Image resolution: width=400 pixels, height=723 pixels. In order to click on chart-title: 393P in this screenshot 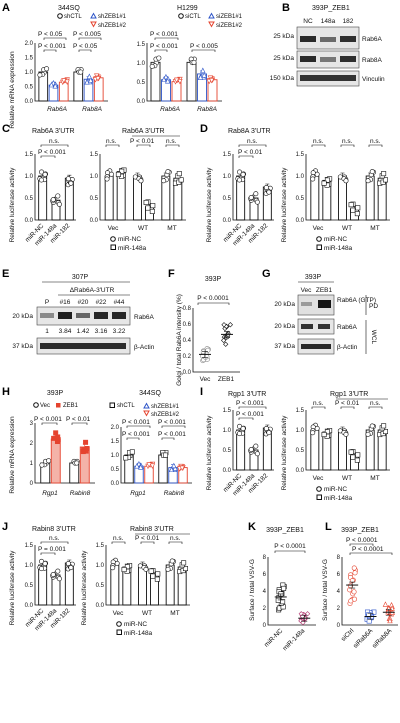, I will do `click(213, 279)`.